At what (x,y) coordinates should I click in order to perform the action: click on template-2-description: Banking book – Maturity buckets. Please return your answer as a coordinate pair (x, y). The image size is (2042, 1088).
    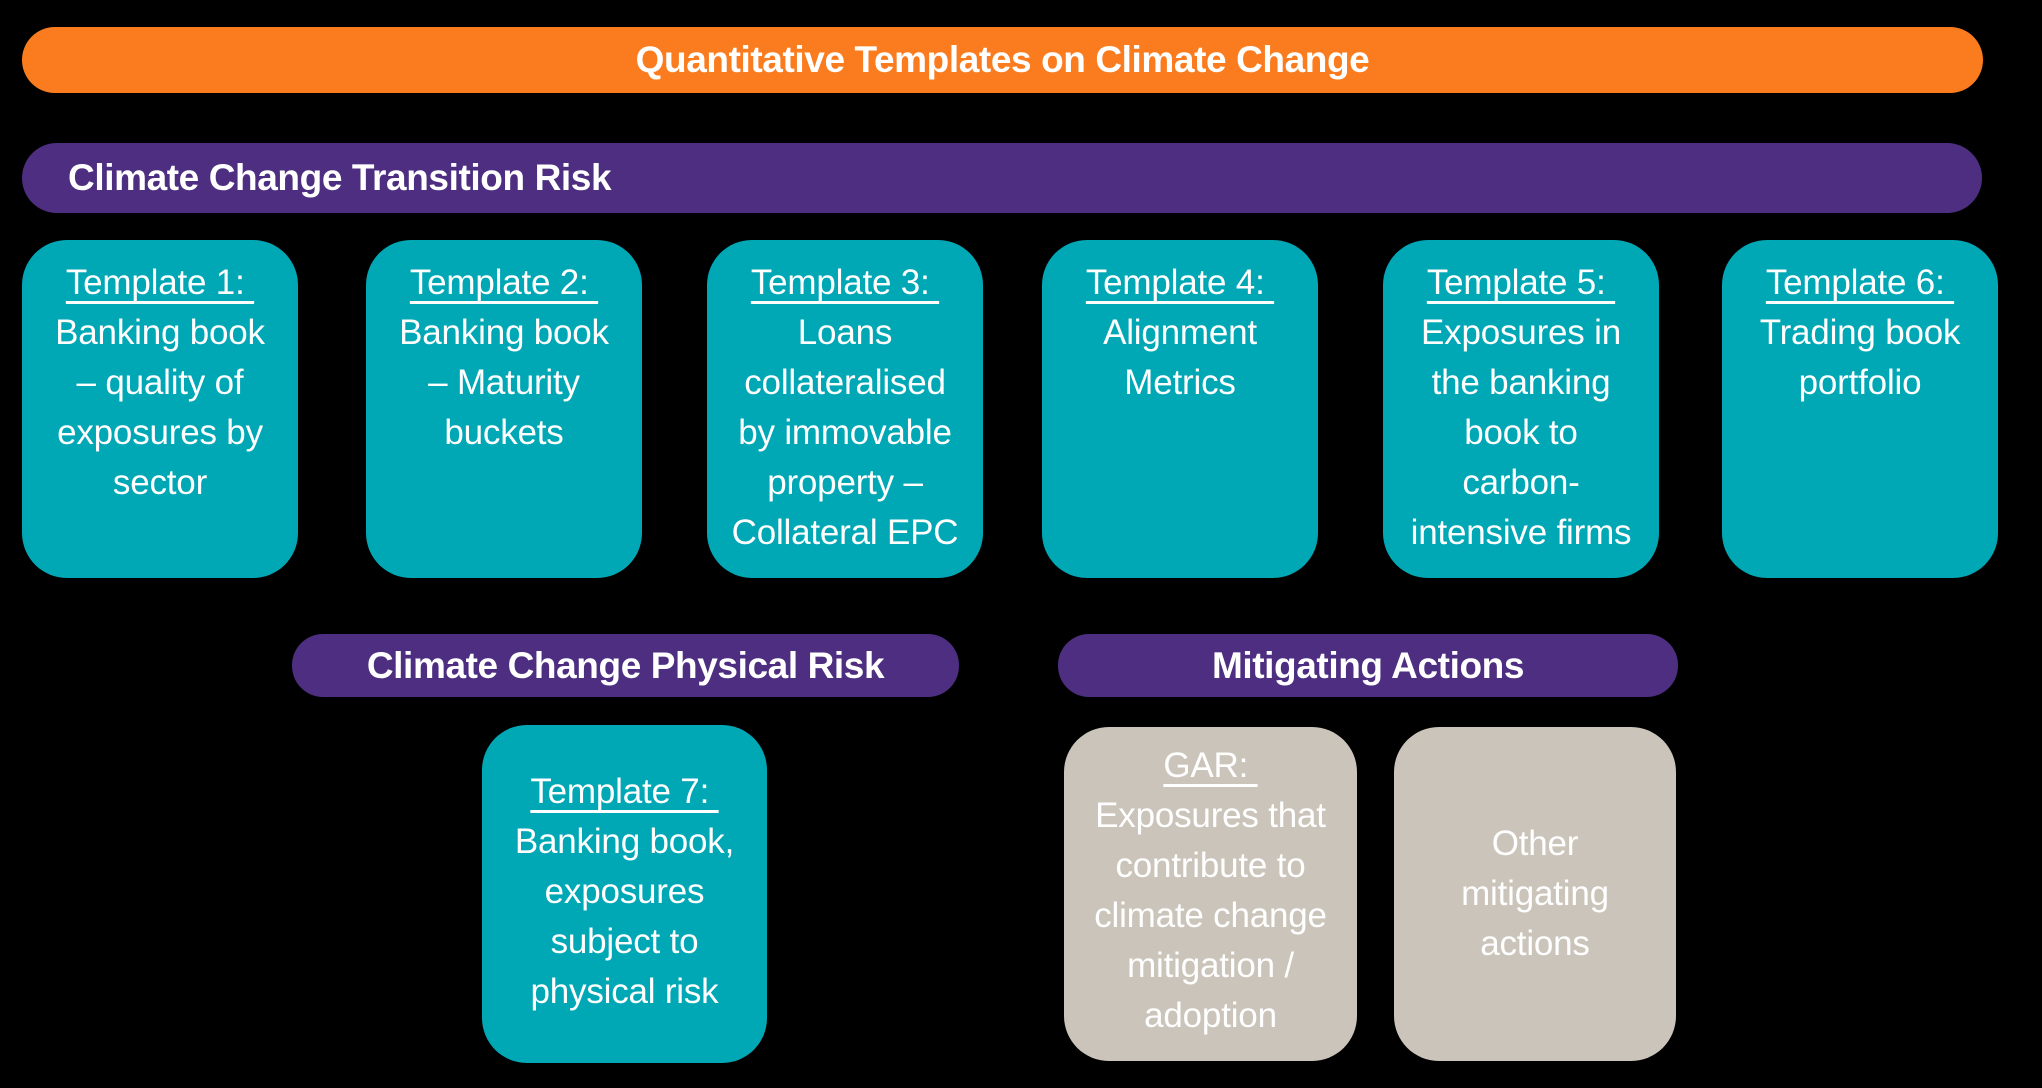
    Looking at the image, I should click on (504, 382).